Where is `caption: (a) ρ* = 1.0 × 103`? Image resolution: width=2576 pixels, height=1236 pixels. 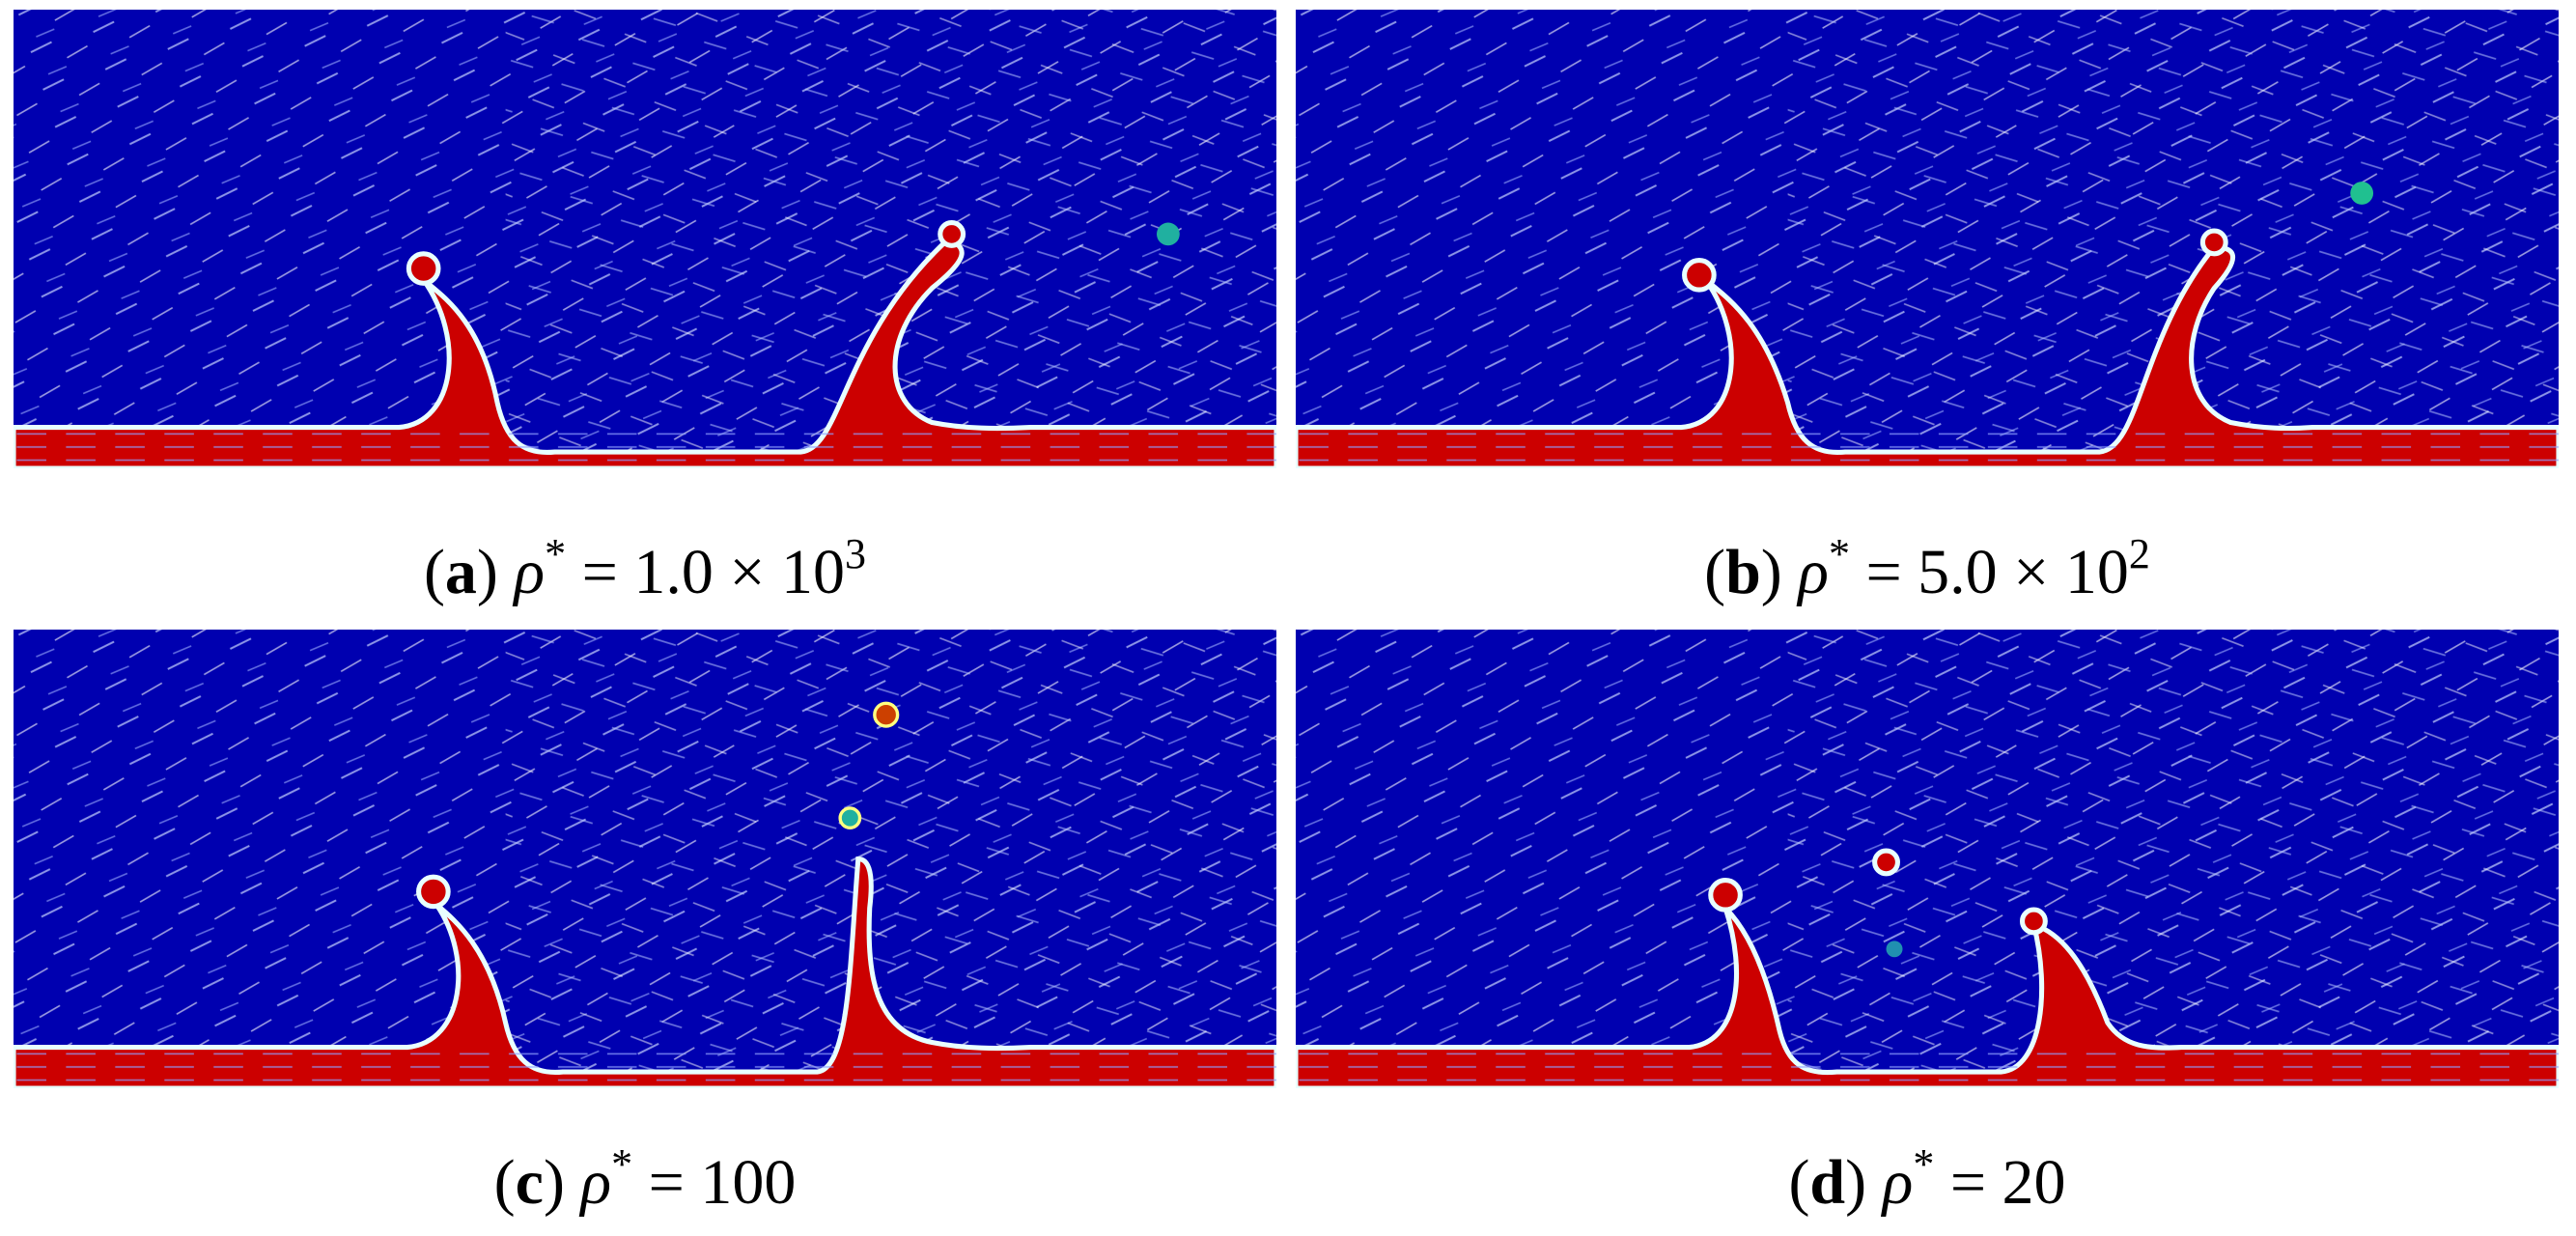
caption: (a) ρ* = 1.0 × 103 is located at coordinates (645, 568).